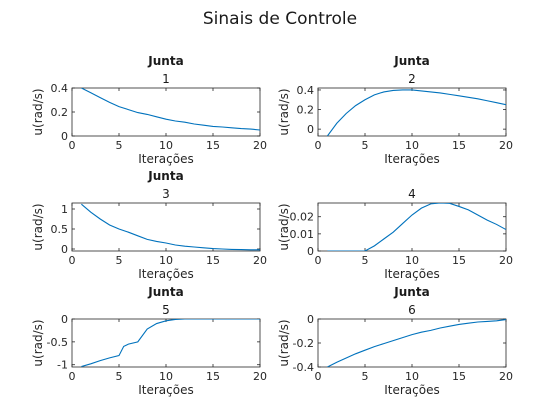 The height and width of the screenshot is (420, 560). Describe the element at coordinates (302, 217) in the screenshot. I see `y-tick-label: 0.02` at that location.